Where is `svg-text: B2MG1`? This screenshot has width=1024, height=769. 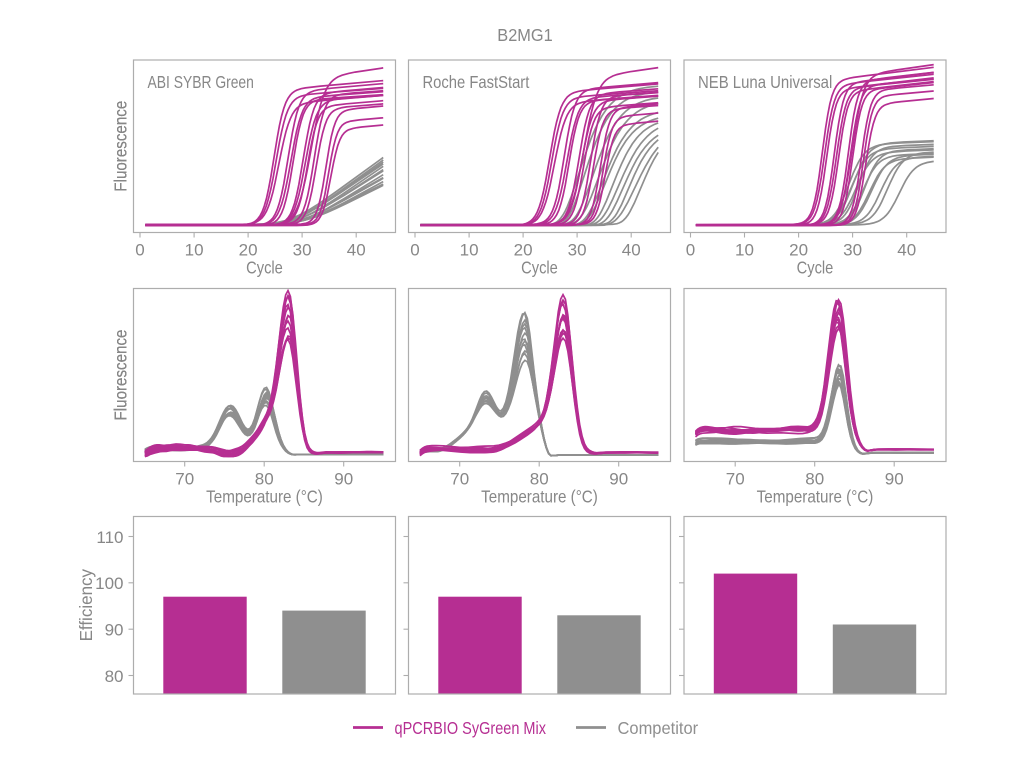 svg-text: B2MG1 is located at coordinates (524, 35).